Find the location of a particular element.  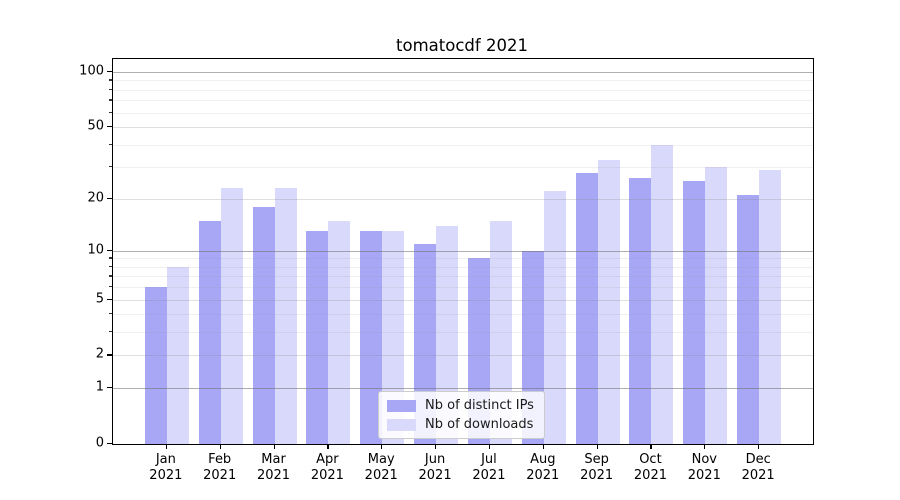

legend-label-1: Nb of downloads is located at coordinates (479, 424).